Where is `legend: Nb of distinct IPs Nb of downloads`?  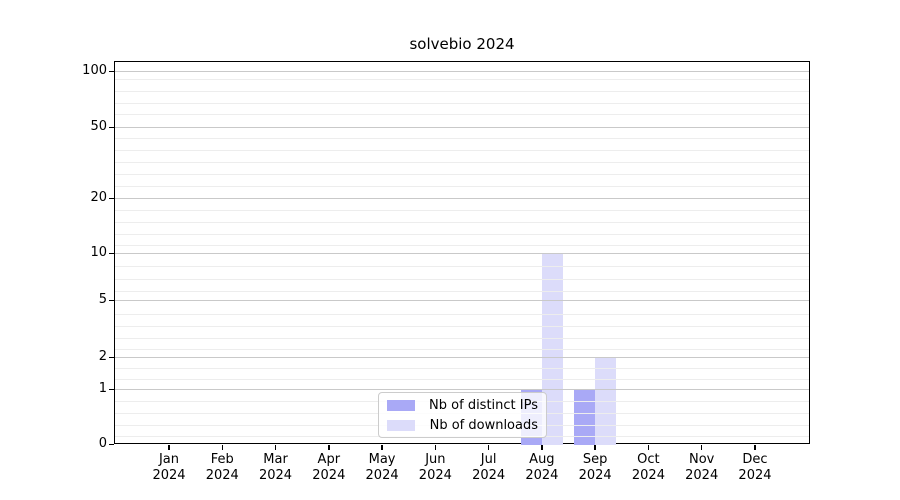 legend: Nb of distinct IPs Nb of downloads is located at coordinates (462, 415).